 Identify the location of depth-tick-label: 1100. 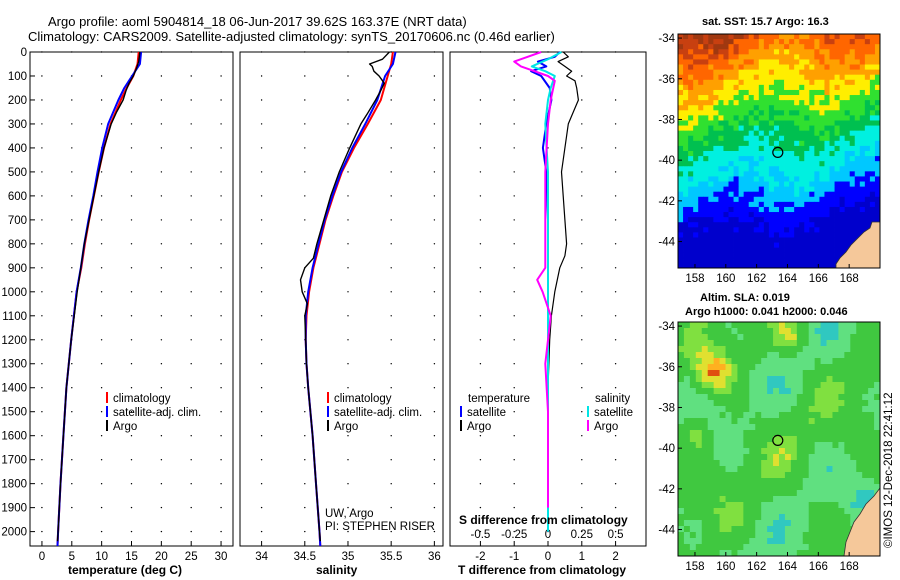
(14, 317).